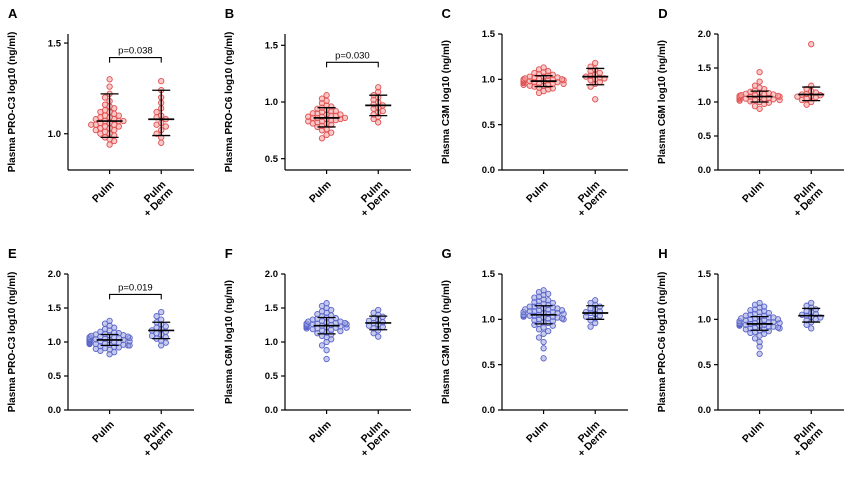 Image resolution: width=867 pixels, height=480 pixels. What do you see at coordinates (352, 55) in the screenshot?
I see `p-value-label: p=0.030` at bounding box center [352, 55].